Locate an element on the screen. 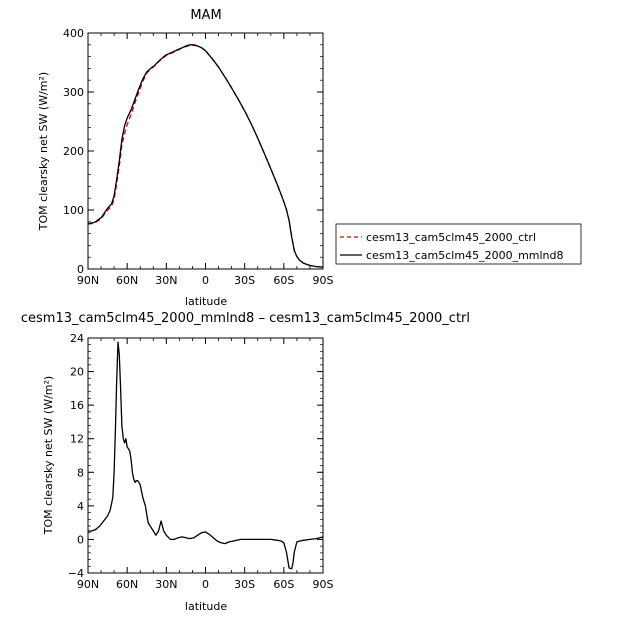  top-x-tick-label: 0 is located at coordinates (205, 280).